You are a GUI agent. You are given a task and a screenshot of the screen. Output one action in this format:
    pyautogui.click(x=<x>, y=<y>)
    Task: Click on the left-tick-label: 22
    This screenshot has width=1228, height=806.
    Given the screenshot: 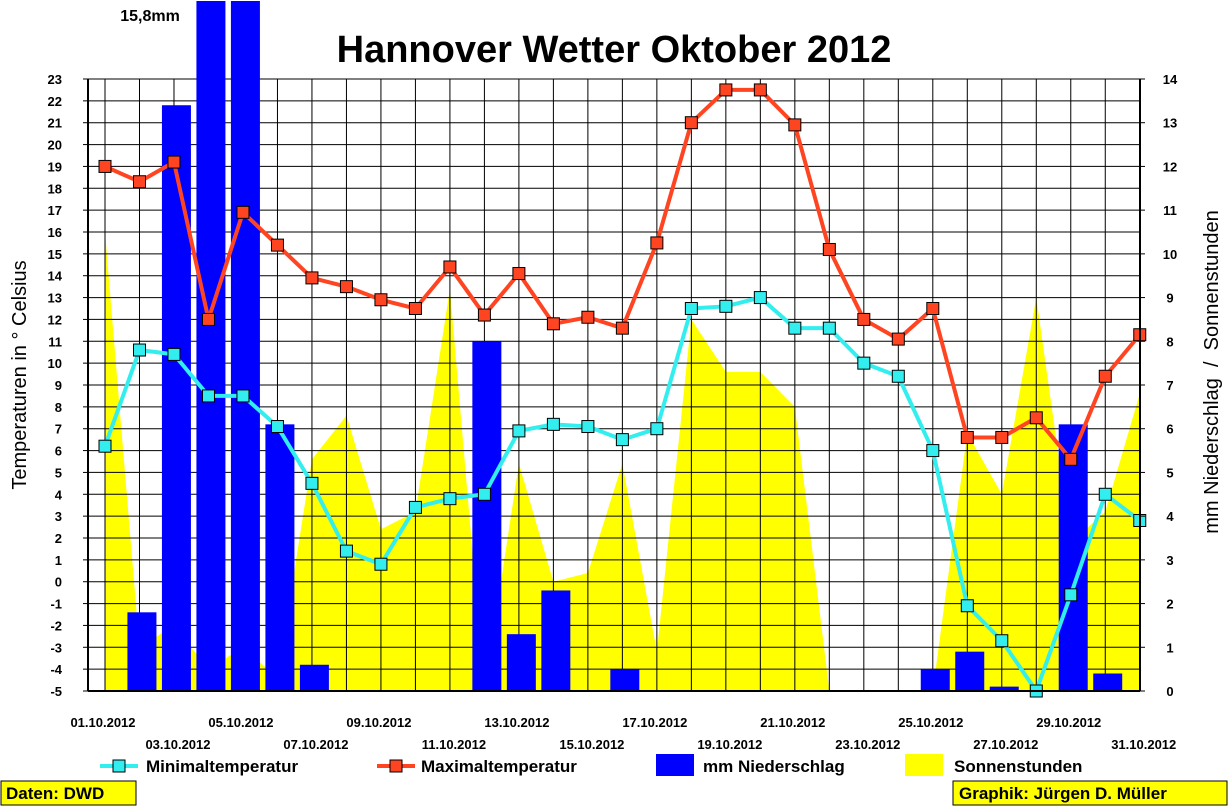 What is the action you would take?
    pyautogui.click(x=55, y=101)
    